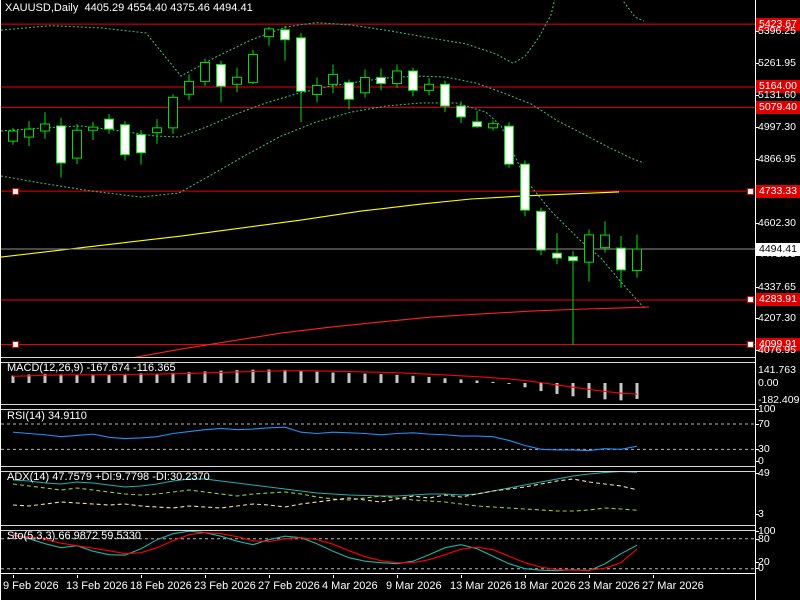 Image resolution: width=800 pixels, height=600 pixels. Describe the element at coordinates (778, 344) in the screenshot. I see `price-level-label: 4099.91` at that location.